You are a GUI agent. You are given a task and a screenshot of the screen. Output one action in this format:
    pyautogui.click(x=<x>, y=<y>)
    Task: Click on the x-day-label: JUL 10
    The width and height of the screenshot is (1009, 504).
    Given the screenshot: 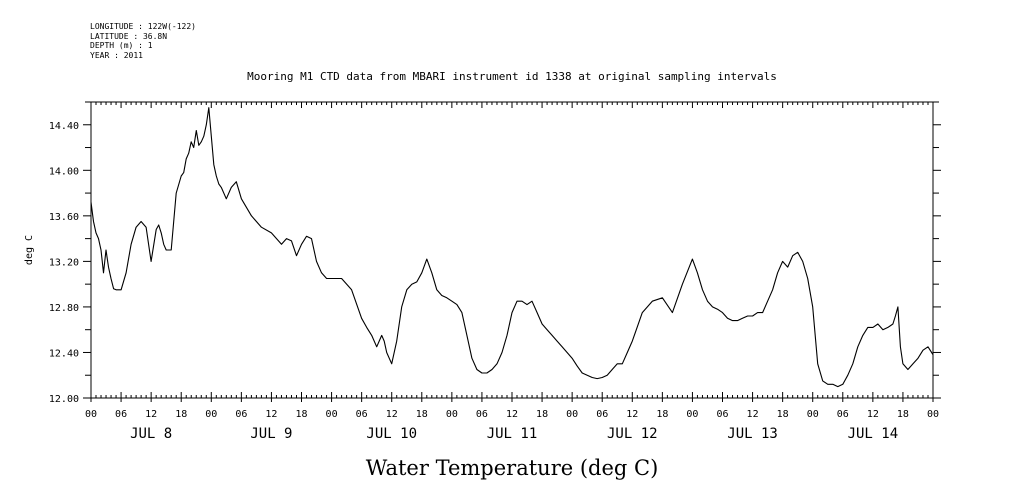 What is the action you would take?
    pyautogui.click(x=391, y=434)
    